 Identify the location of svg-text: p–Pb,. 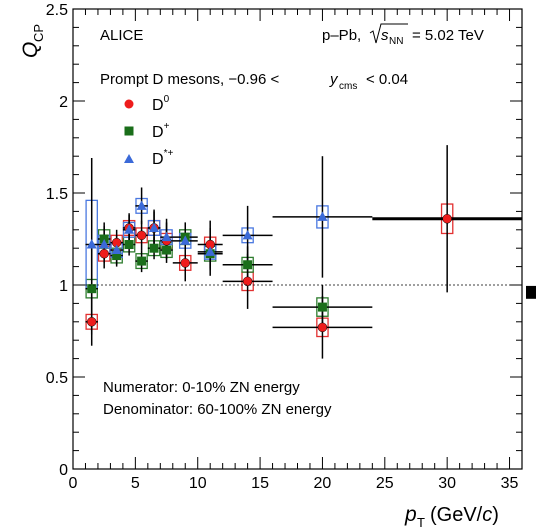
(341, 35).